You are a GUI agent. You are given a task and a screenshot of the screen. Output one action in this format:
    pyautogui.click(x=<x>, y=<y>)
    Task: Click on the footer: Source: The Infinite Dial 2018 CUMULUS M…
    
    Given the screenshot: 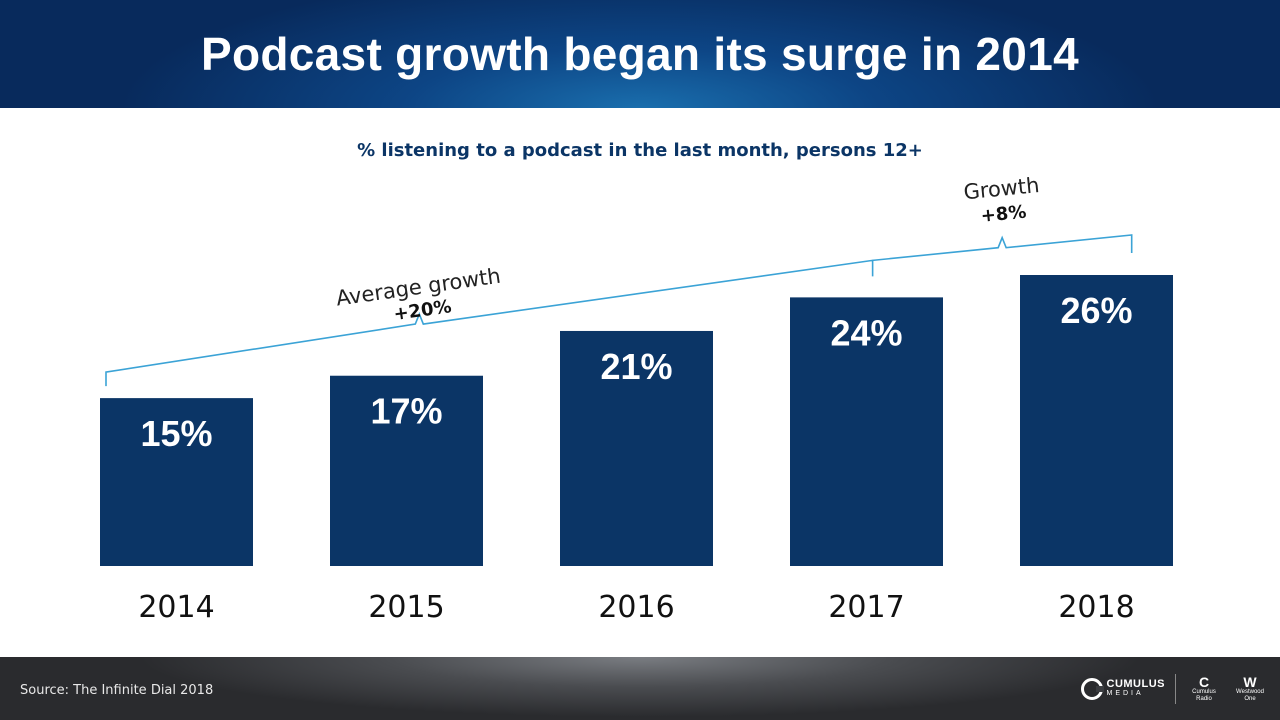 What is the action you would take?
    pyautogui.click(x=640, y=688)
    